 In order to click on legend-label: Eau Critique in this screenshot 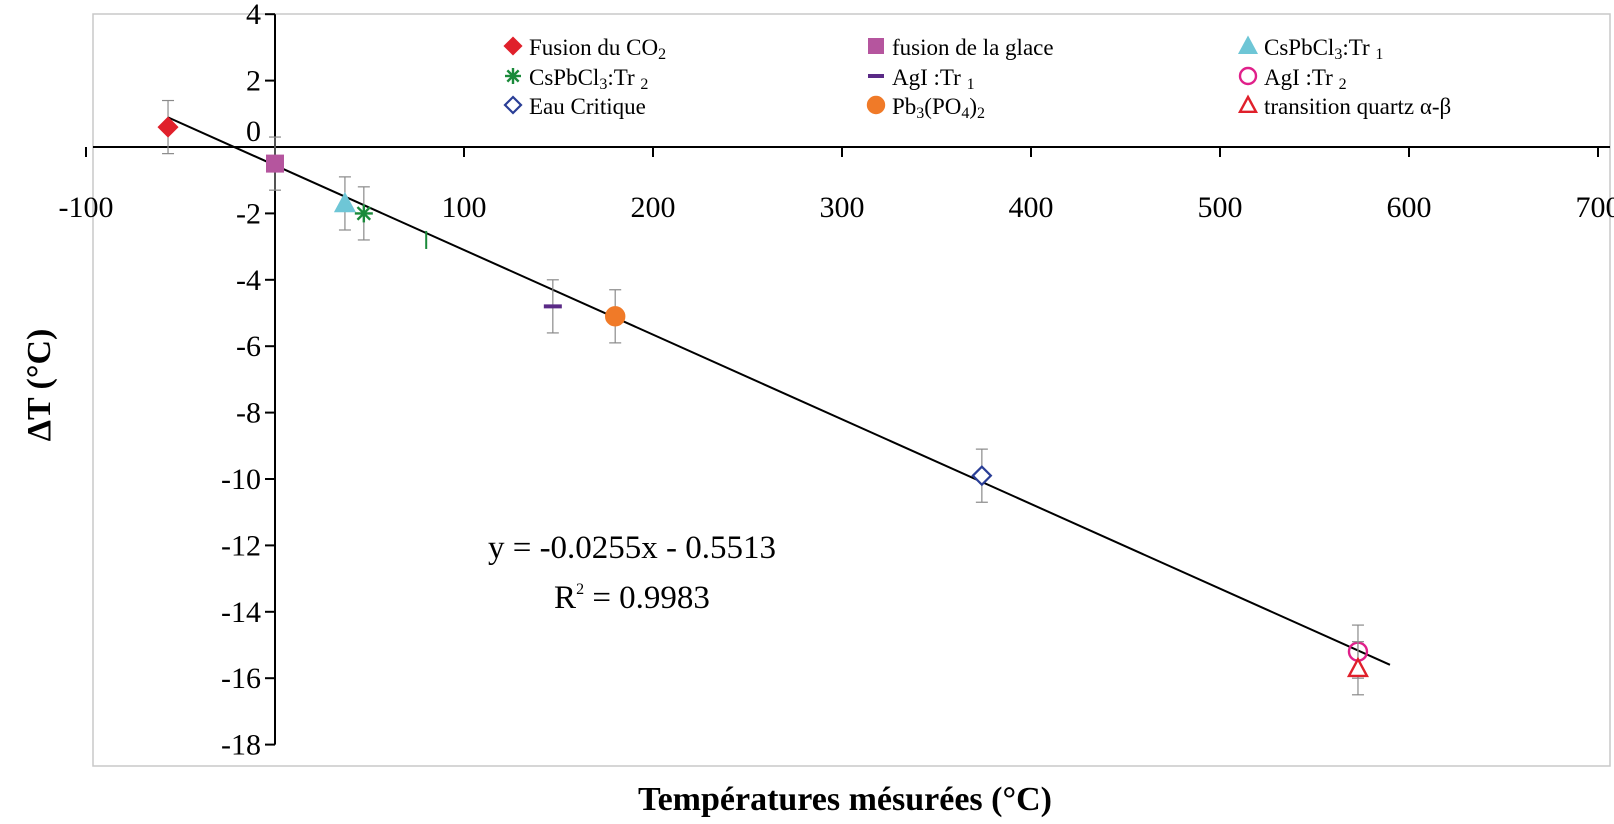, I will do `click(587, 106)`.